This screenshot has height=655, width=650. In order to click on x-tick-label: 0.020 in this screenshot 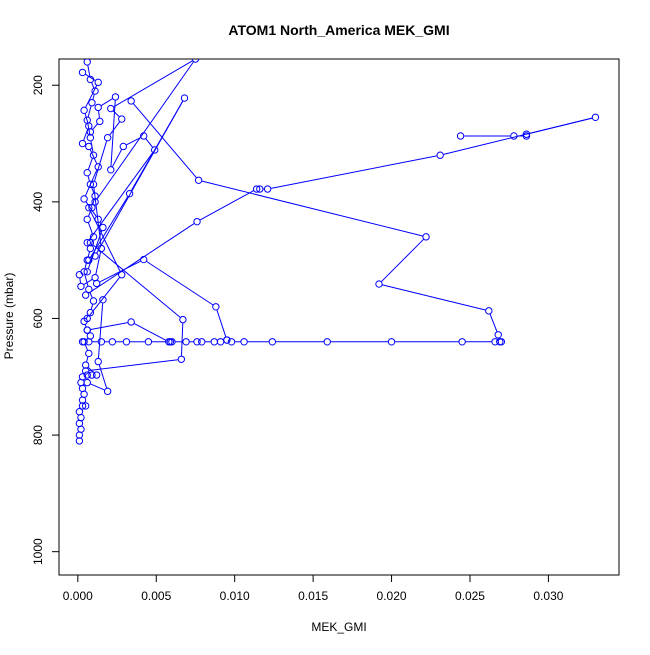, I will do `click(392, 596)`.